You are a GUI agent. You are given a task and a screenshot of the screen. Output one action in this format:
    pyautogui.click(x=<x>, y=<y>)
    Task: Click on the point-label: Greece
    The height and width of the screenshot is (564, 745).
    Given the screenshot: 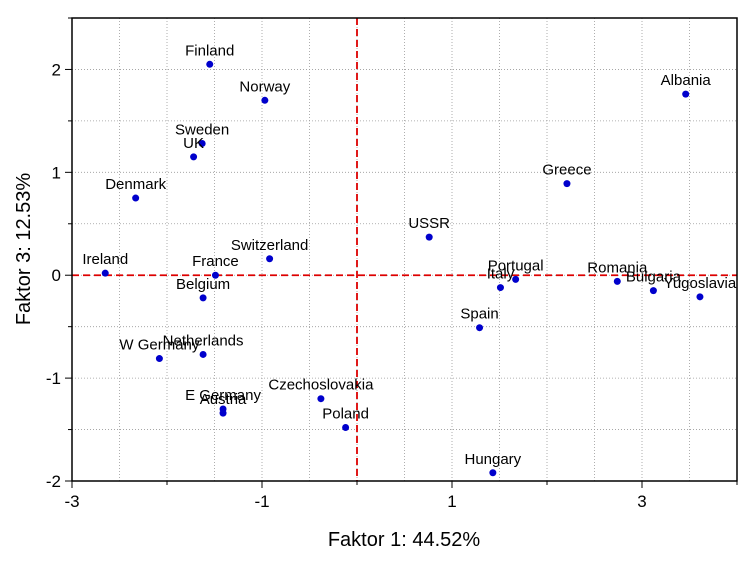 What is the action you would take?
    pyautogui.click(x=566, y=170)
    